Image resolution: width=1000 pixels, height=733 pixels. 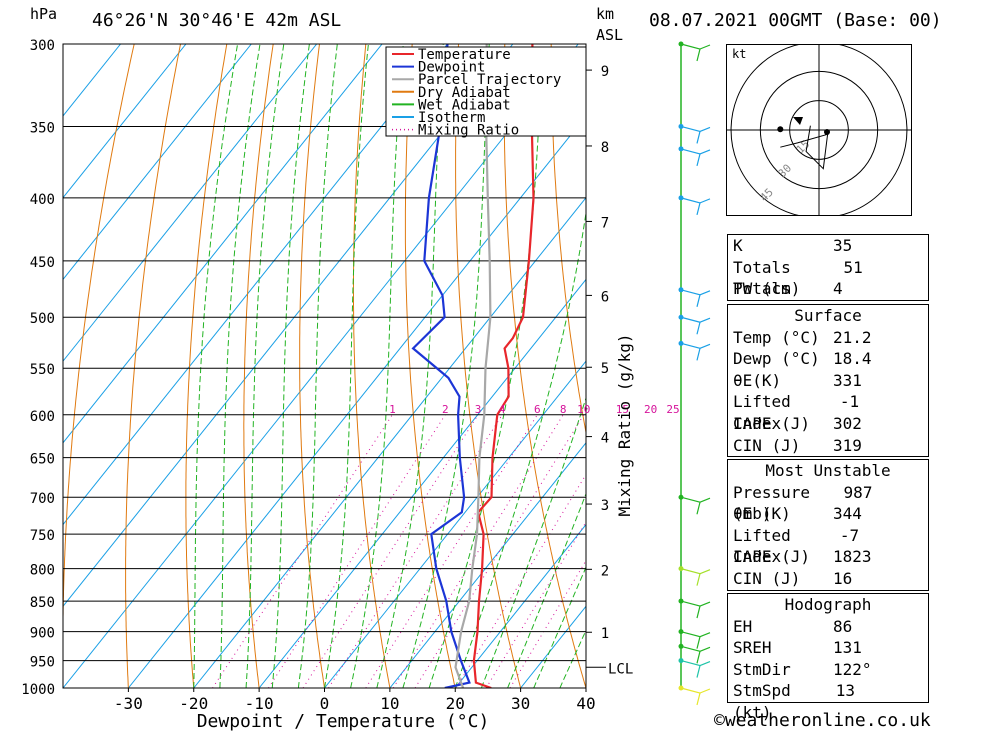 I want to click on pressure-tick-label: 650, so click(x=42, y=460).